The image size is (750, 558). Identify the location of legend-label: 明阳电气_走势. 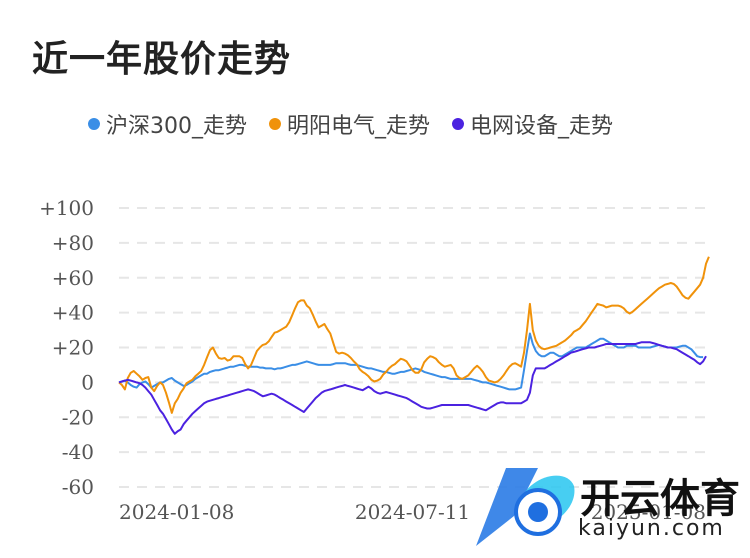
(359, 126).